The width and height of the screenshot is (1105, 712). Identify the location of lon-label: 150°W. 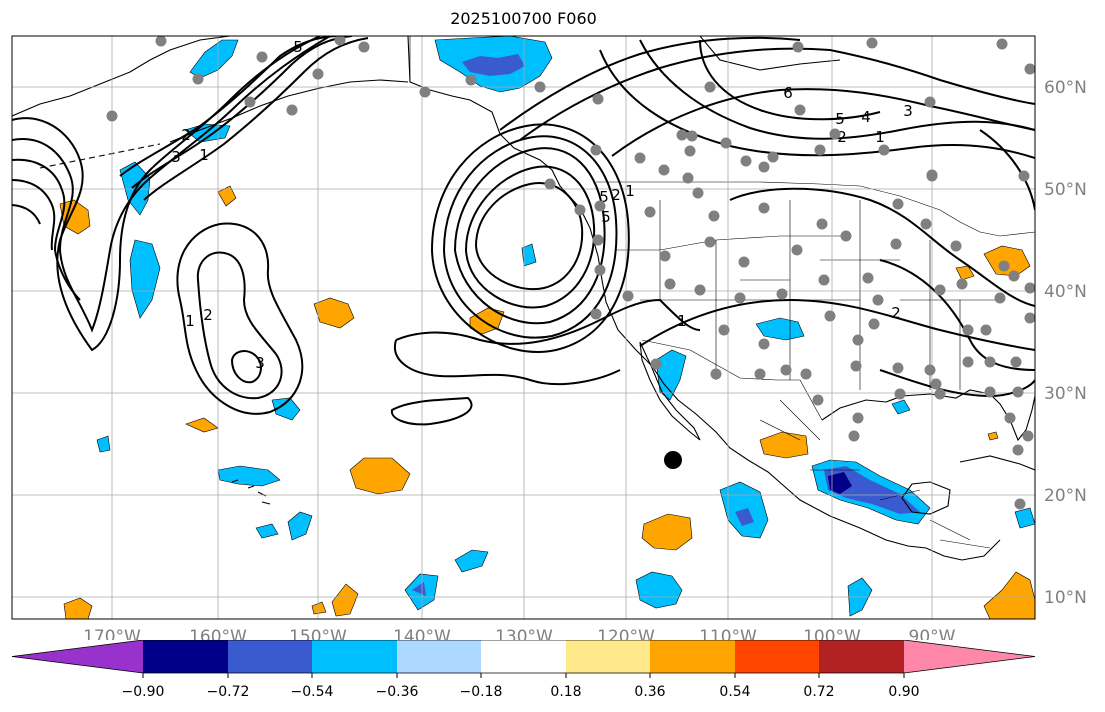
(318, 633).